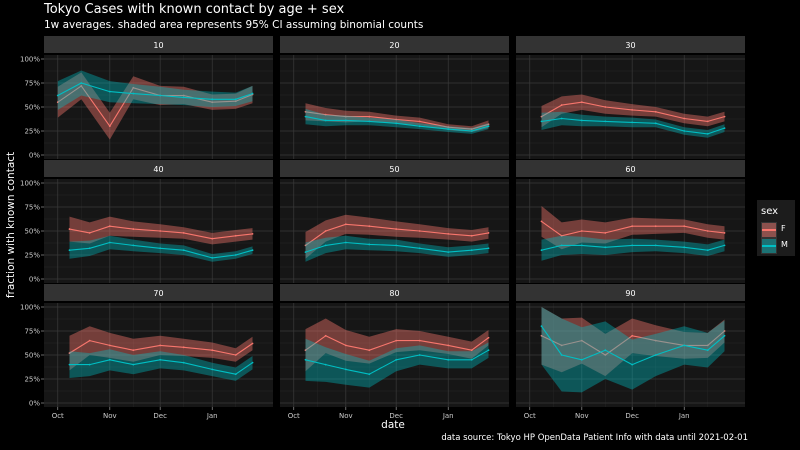  What do you see at coordinates (769, 246) in the screenshot?
I see `legend-key-m` at bounding box center [769, 246].